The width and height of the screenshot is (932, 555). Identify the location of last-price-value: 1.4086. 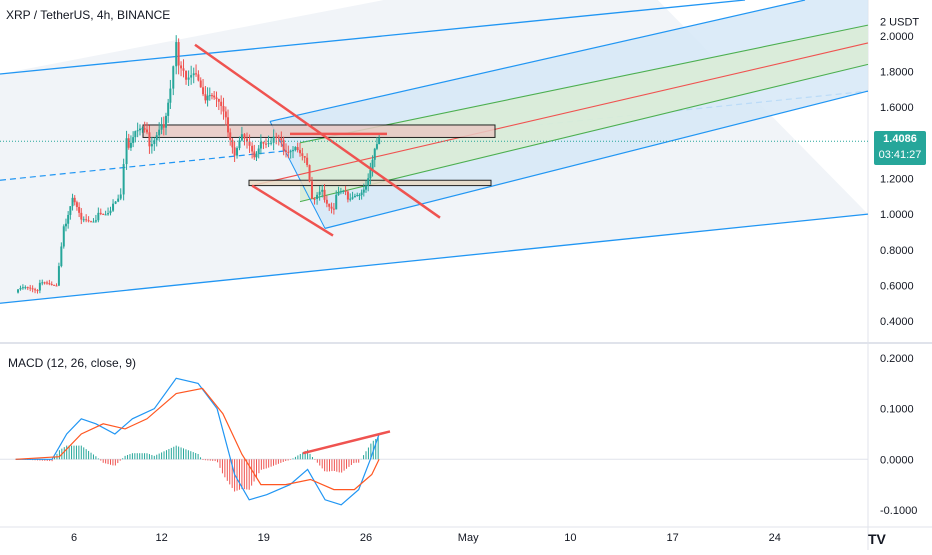
(900, 139).